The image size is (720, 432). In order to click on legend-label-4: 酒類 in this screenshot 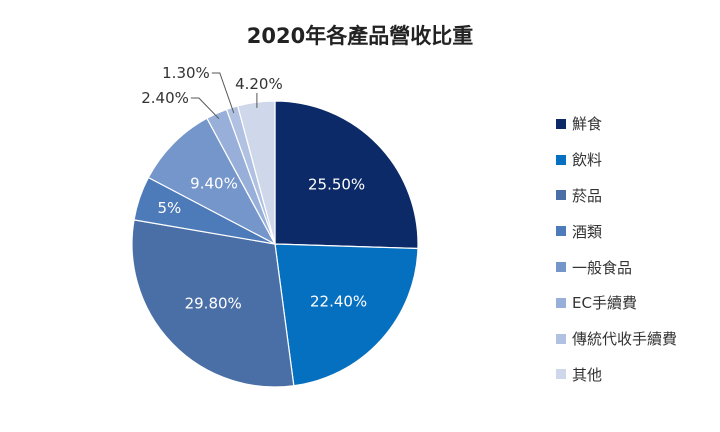, I will do `click(587, 231)`.